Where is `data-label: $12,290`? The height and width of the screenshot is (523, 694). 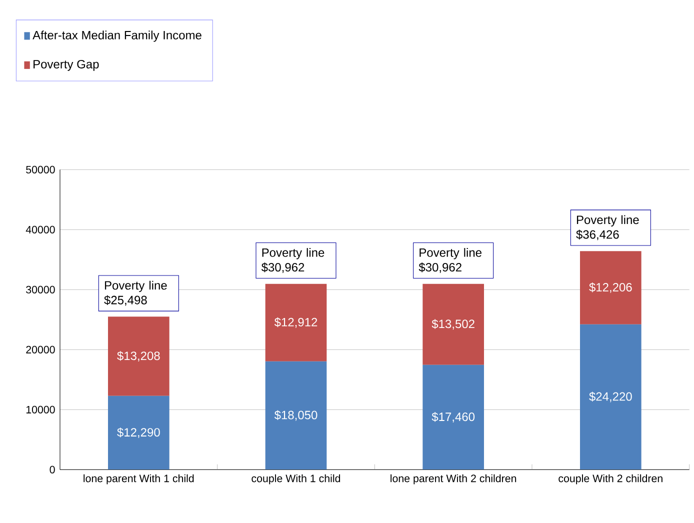 data-label: $12,290 is located at coordinates (138, 433).